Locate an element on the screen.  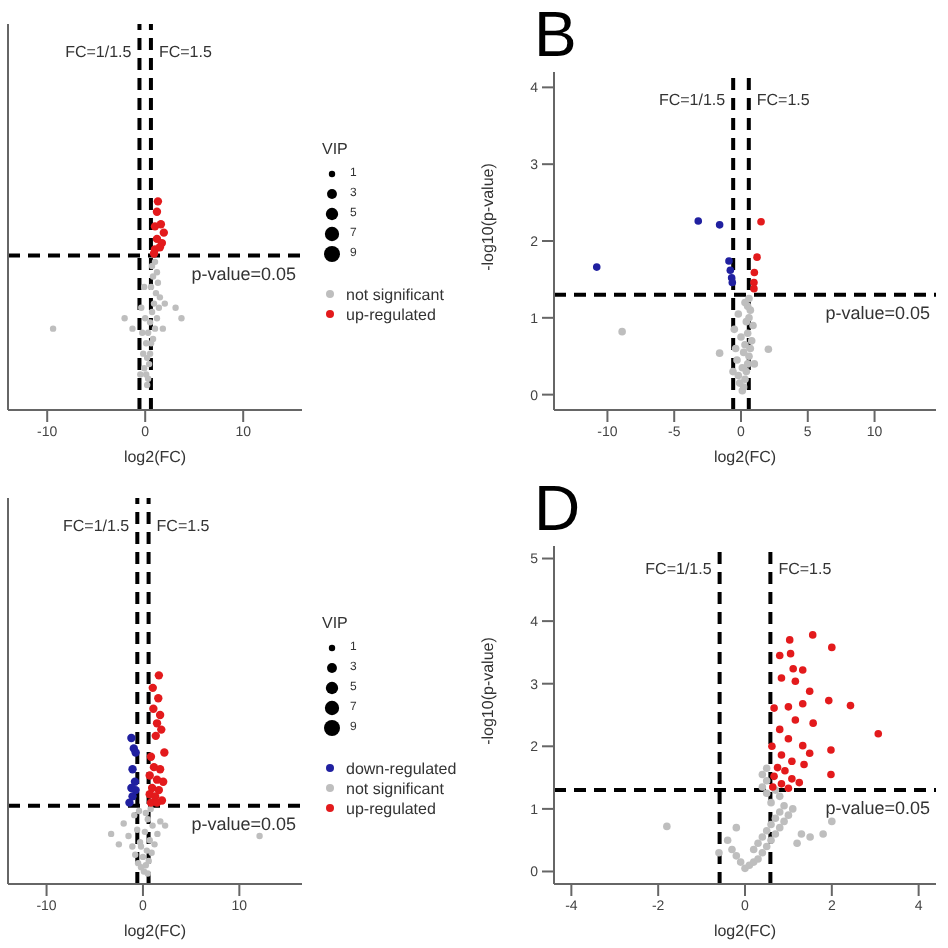
legend-label: down-regulated is located at coordinates (401, 768).